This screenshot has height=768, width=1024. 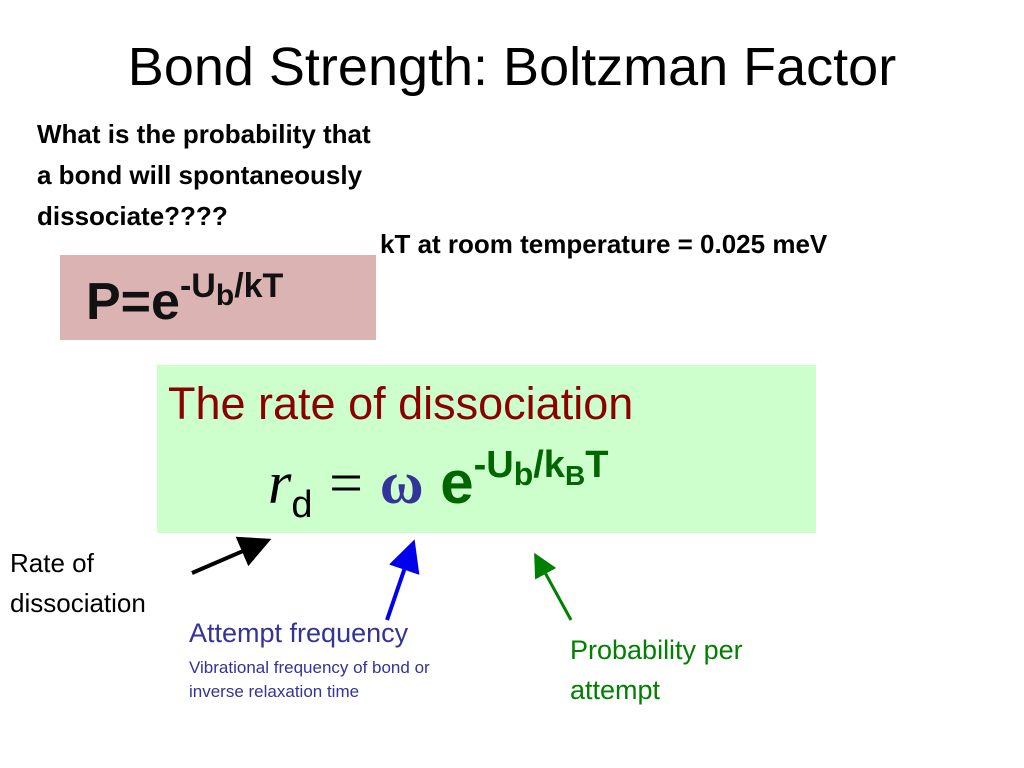 What do you see at coordinates (604, 244) in the screenshot?
I see `kt-note: kT at room temperature = 0.025 meV` at bounding box center [604, 244].